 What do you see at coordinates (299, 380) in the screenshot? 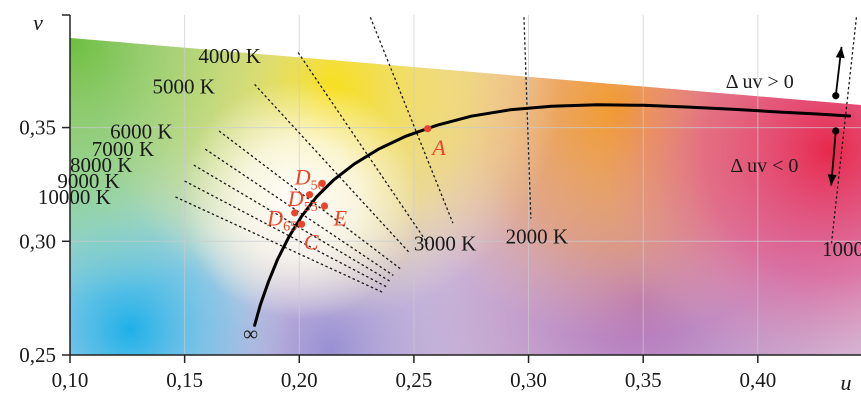
I see `x-tick-label-2: 0,20` at bounding box center [299, 380].